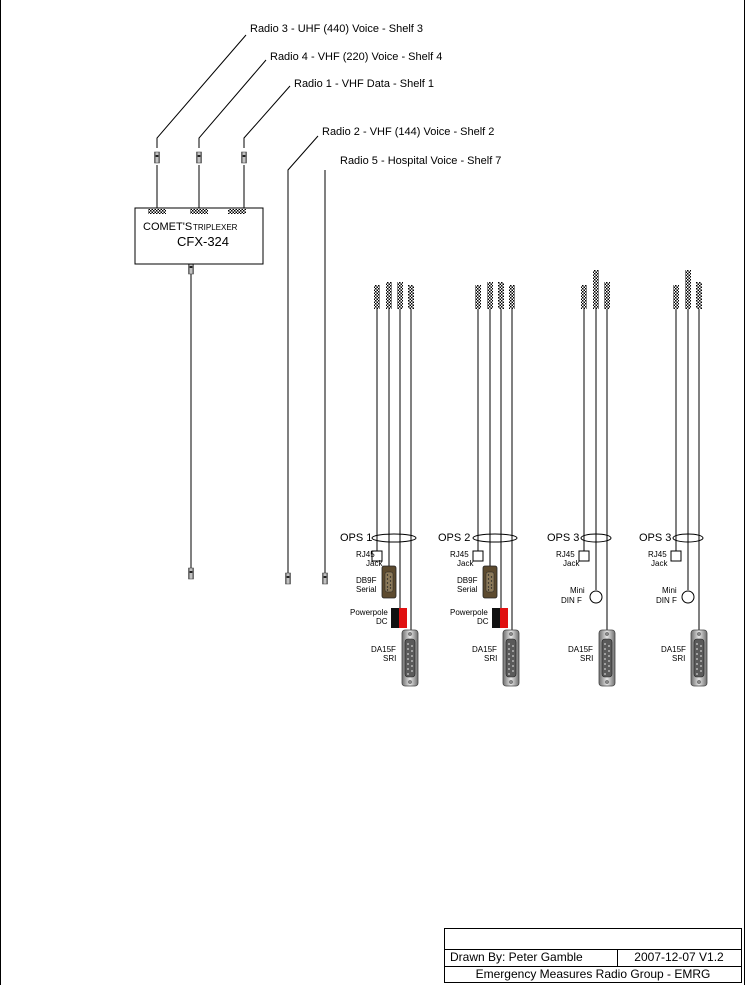  I want to click on radio3-leader, so click(201, 91).